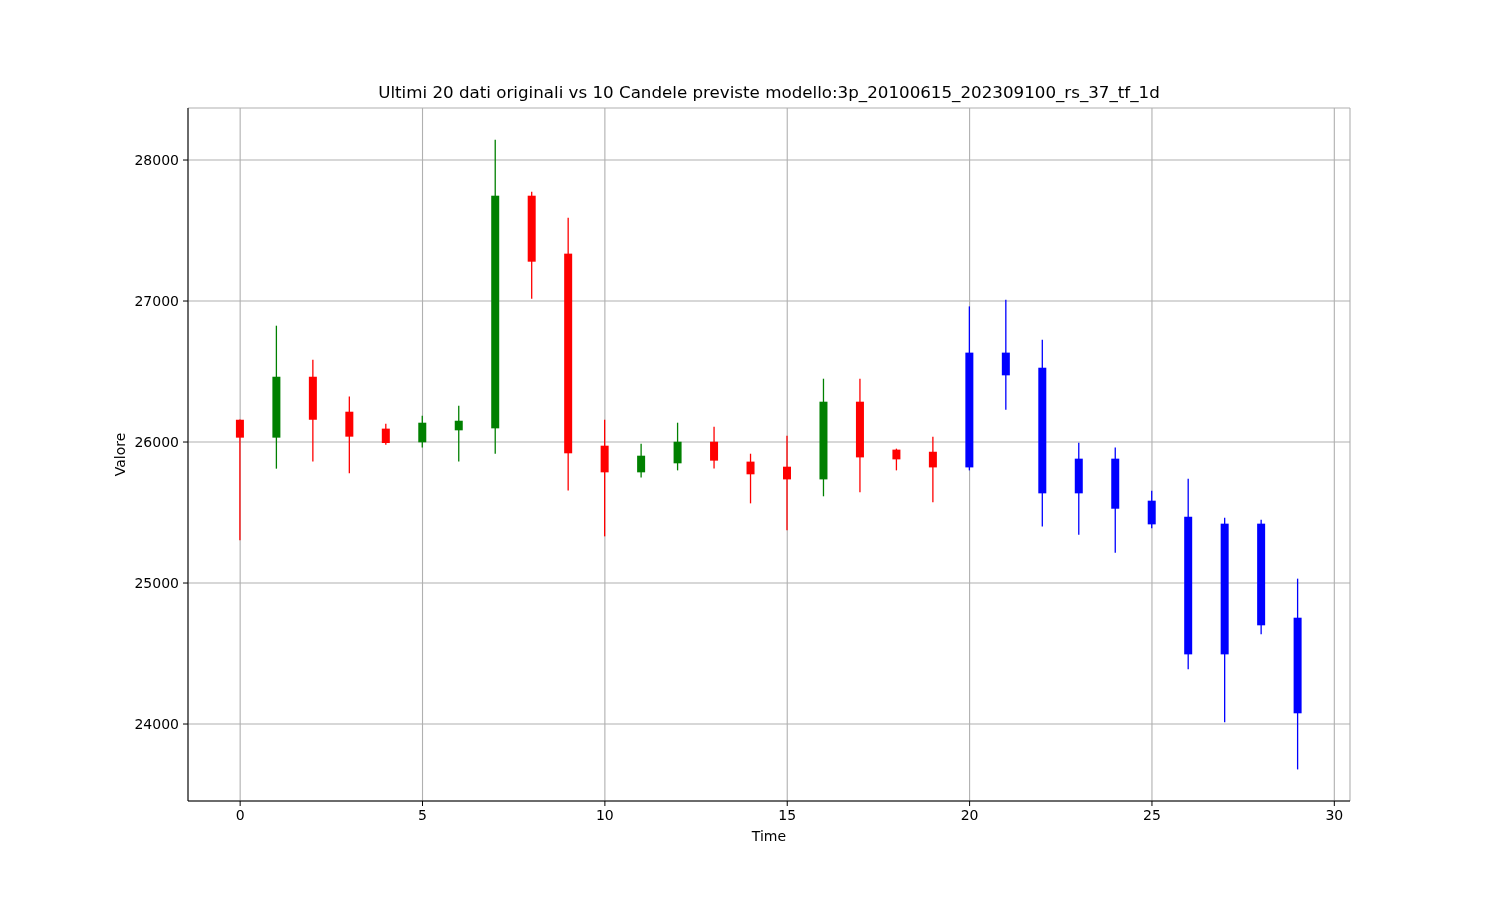 The height and width of the screenshot is (900, 1500). Describe the element at coordinates (156, 582) in the screenshot. I see `y-tick-label: 25000` at that location.